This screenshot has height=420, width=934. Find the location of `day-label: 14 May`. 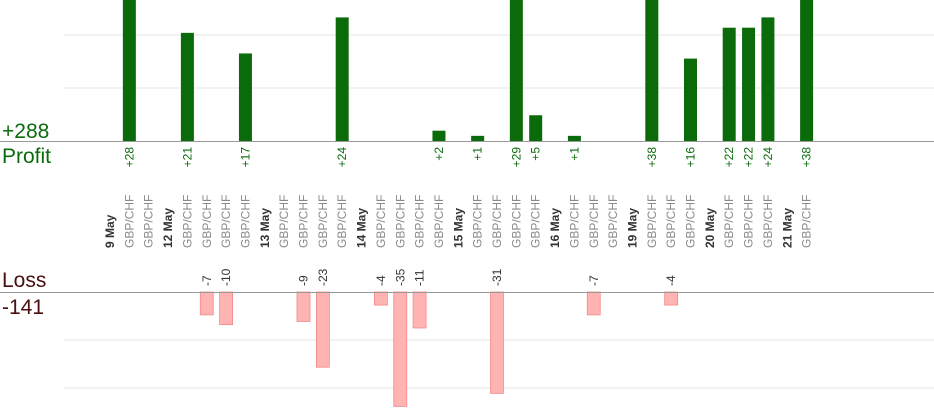

day-label: 14 May is located at coordinates (362, 228).